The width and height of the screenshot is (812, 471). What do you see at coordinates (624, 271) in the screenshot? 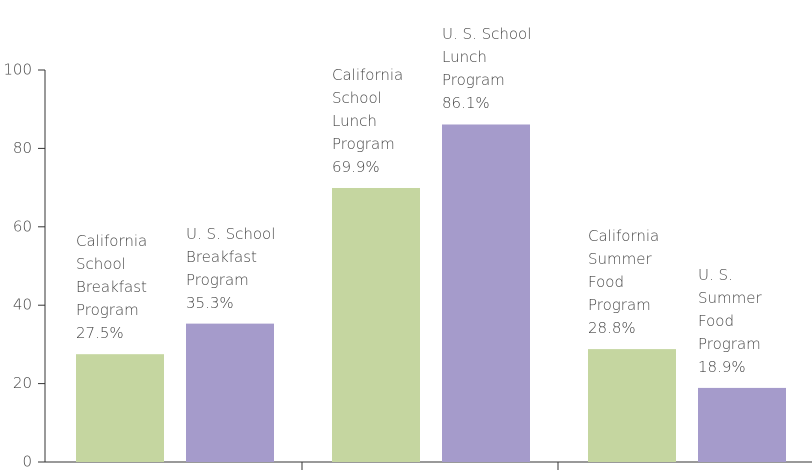
I see `category-label: California Summer Food Program` at bounding box center [624, 271].